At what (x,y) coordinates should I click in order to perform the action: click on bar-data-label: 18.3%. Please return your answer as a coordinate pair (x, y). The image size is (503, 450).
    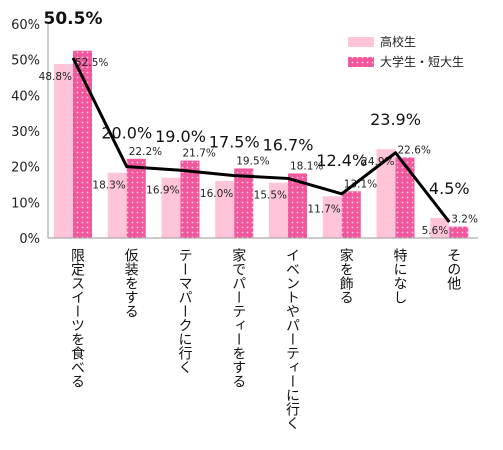
    Looking at the image, I should click on (108, 186).